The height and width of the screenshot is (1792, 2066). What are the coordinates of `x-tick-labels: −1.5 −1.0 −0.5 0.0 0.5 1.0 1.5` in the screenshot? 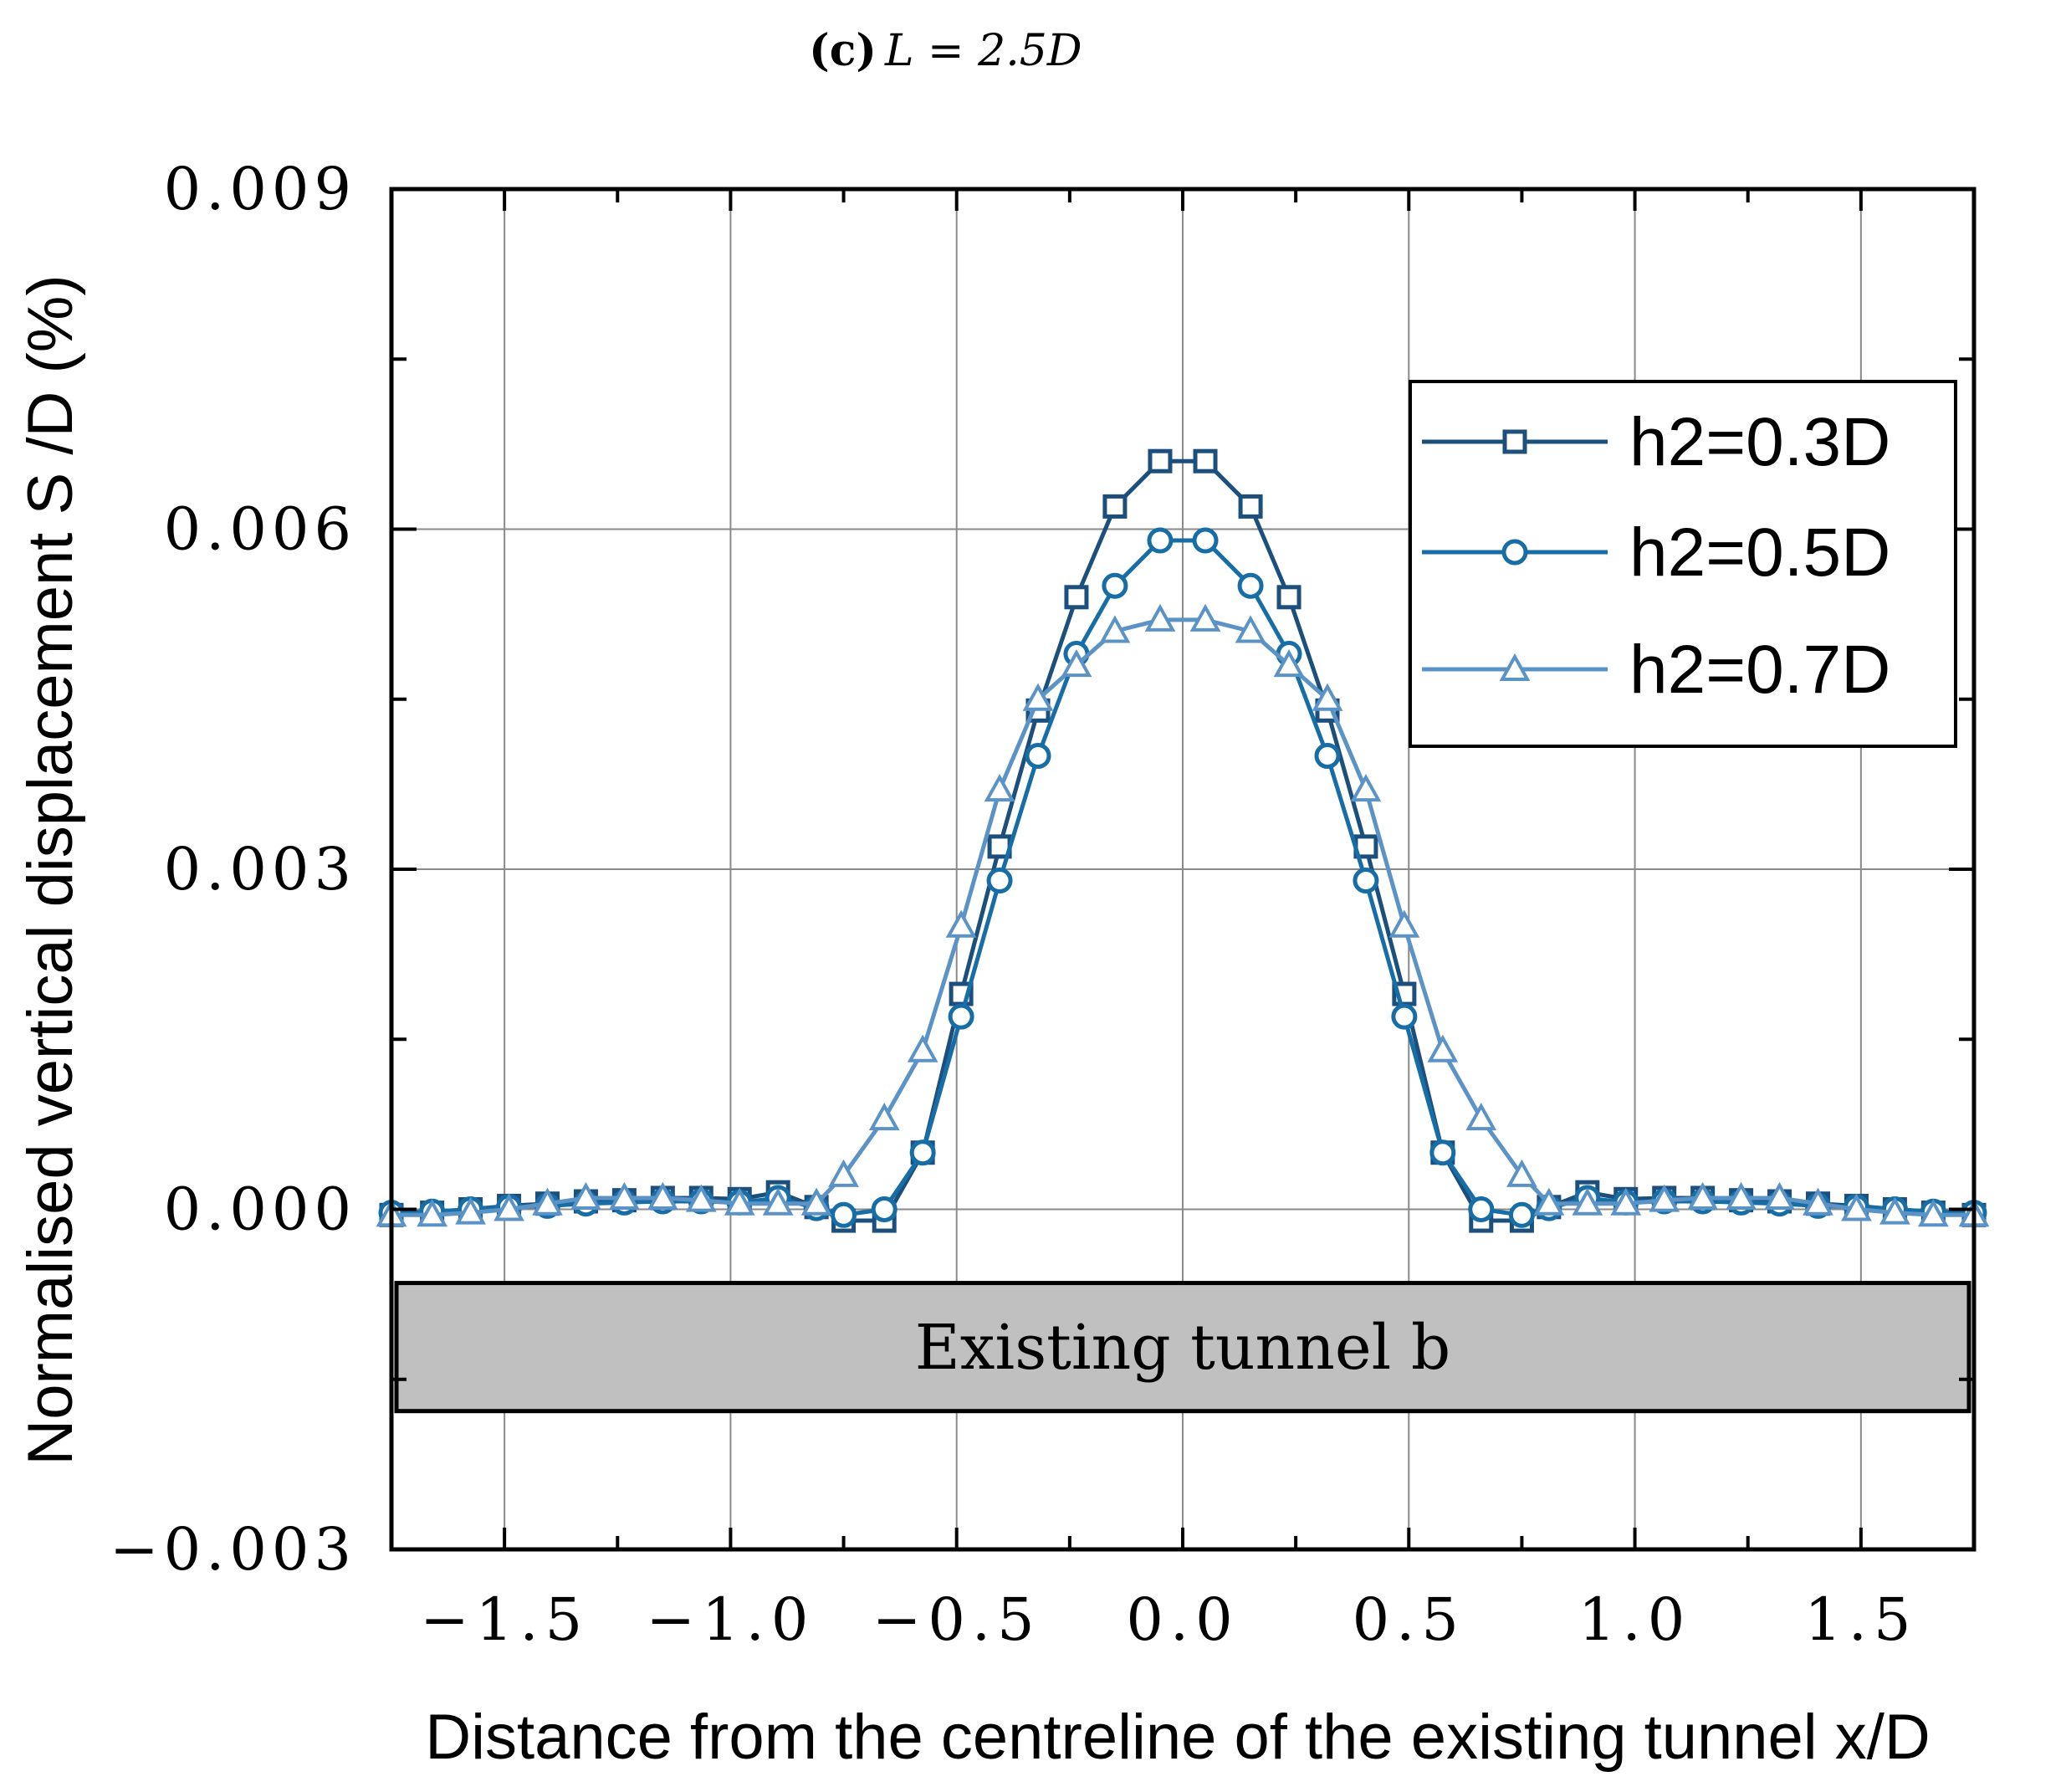 It's located at (1169, 1619).